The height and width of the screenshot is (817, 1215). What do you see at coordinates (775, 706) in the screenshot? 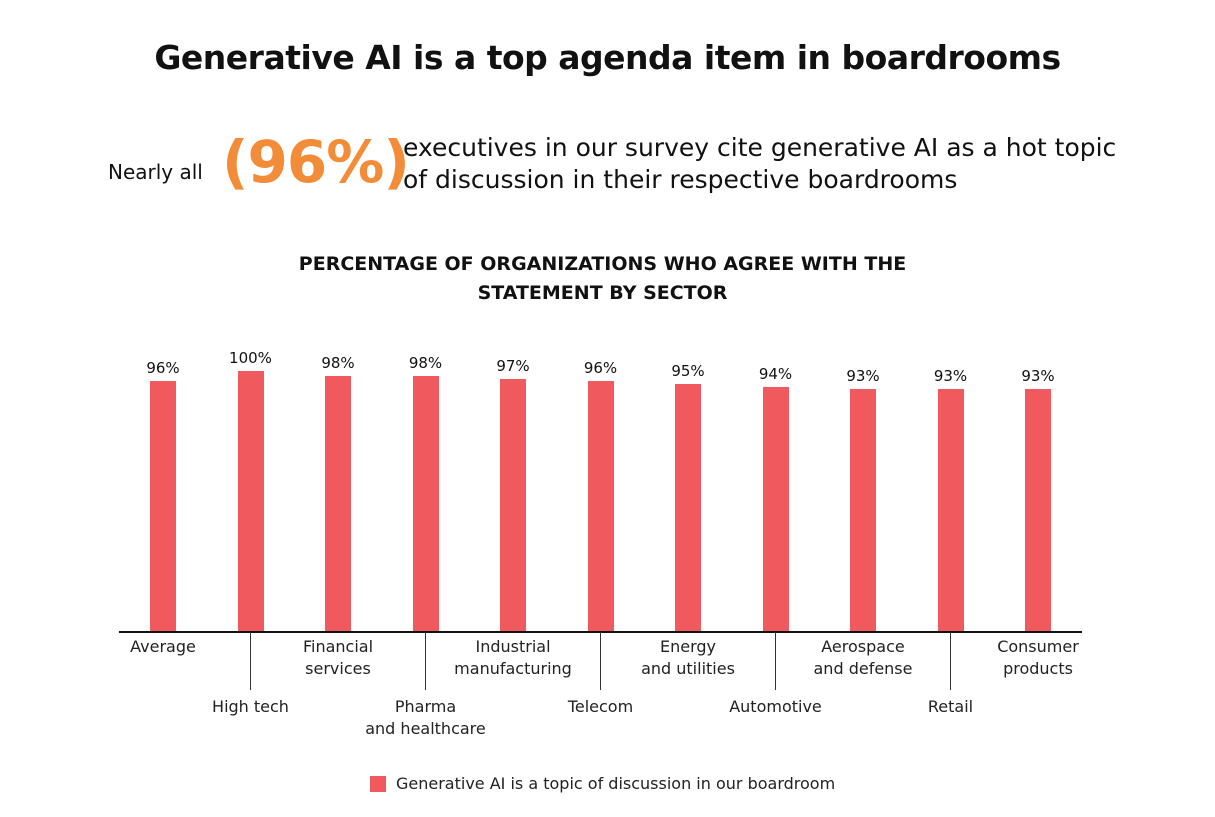
I see `category-label: Automotive` at bounding box center [775, 706].